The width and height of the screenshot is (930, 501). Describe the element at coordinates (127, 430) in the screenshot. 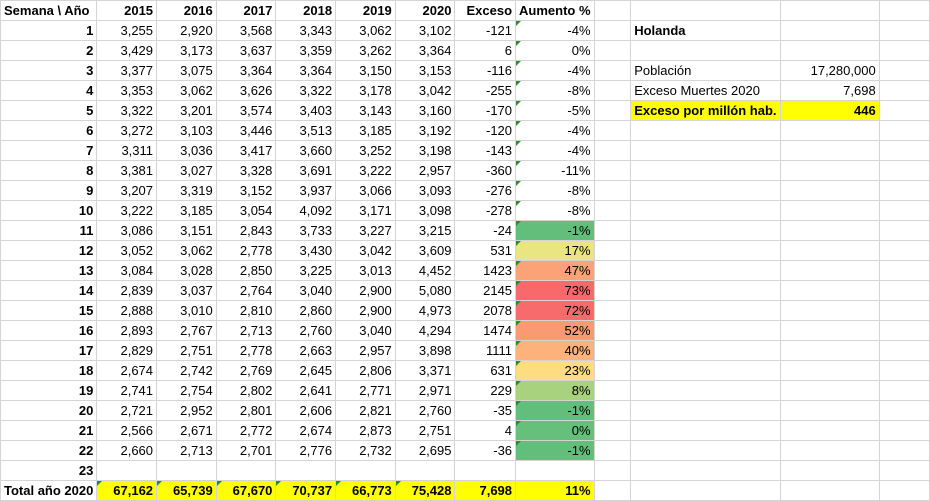

I see `value-cell: 2,566` at that location.